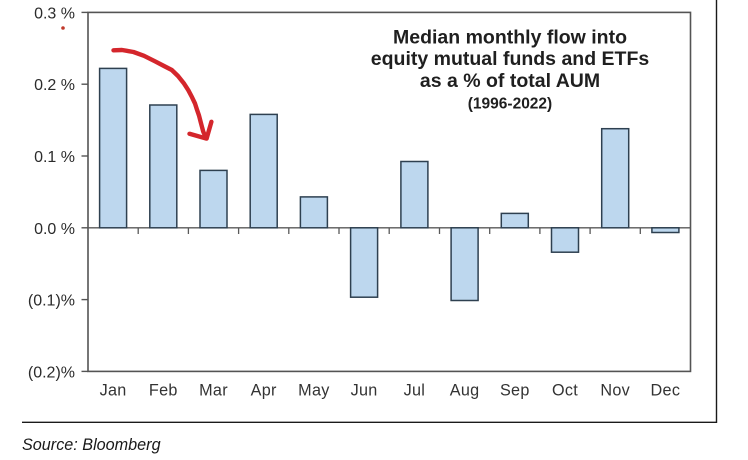 Image resolution: width=748 pixels, height=460 pixels. What do you see at coordinates (615, 391) in the screenshot?
I see `svg-text: Nov` at bounding box center [615, 391].